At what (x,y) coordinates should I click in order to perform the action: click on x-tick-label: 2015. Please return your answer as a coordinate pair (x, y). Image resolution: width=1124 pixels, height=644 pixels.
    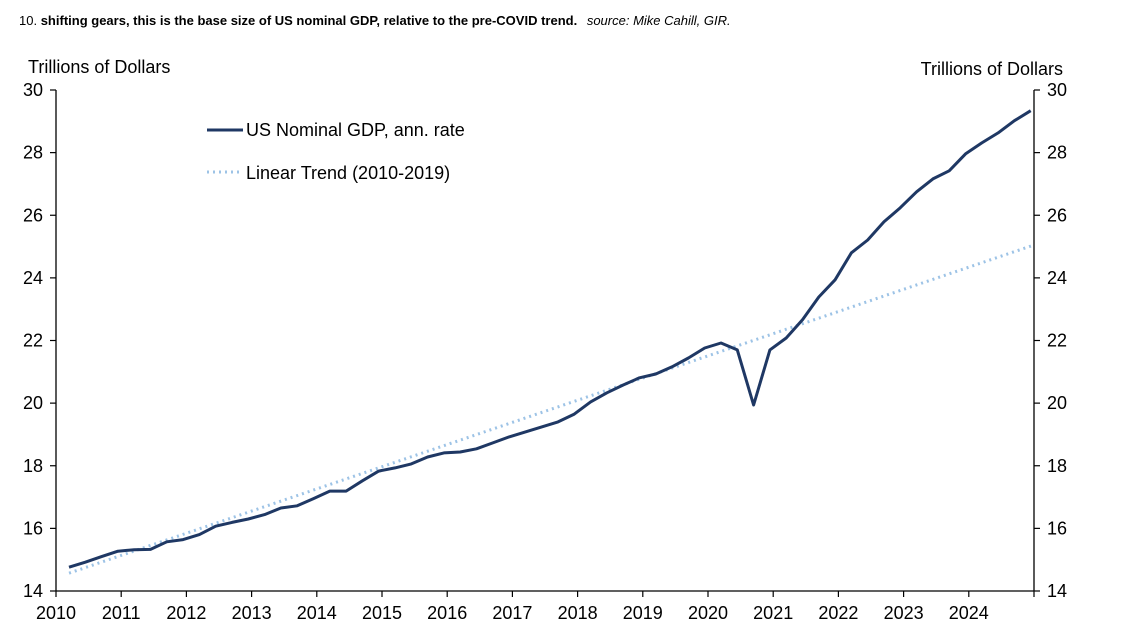
    Looking at the image, I should click on (382, 613).